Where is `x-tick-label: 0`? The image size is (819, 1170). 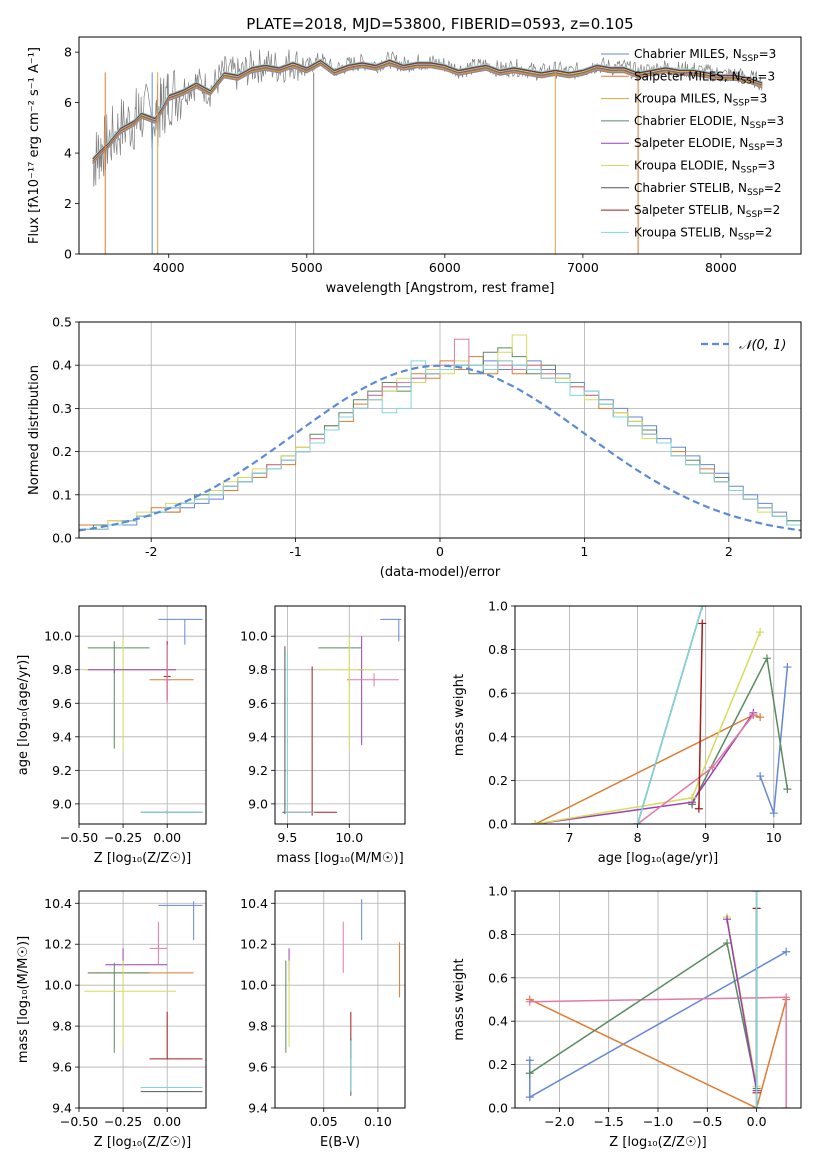
x-tick-label: 0 is located at coordinates (440, 551).